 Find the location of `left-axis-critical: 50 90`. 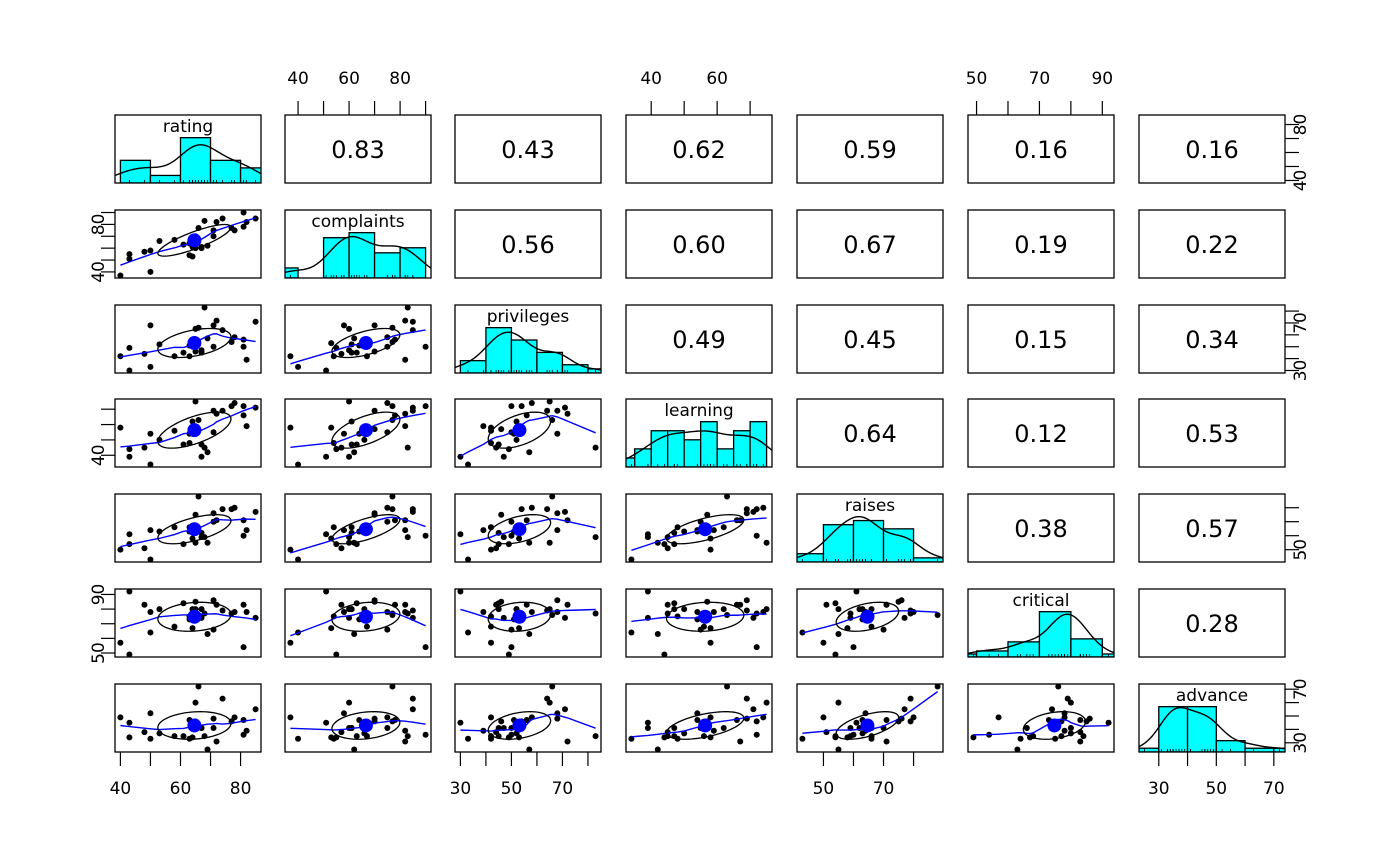

left-axis-critical: 50 90 is located at coordinates (102, 624).